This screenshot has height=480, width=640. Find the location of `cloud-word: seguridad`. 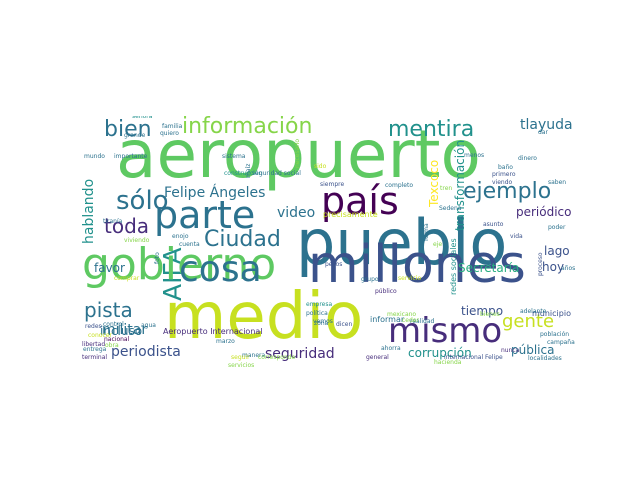

cloud-word: seguridad is located at coordinates (300, 354).